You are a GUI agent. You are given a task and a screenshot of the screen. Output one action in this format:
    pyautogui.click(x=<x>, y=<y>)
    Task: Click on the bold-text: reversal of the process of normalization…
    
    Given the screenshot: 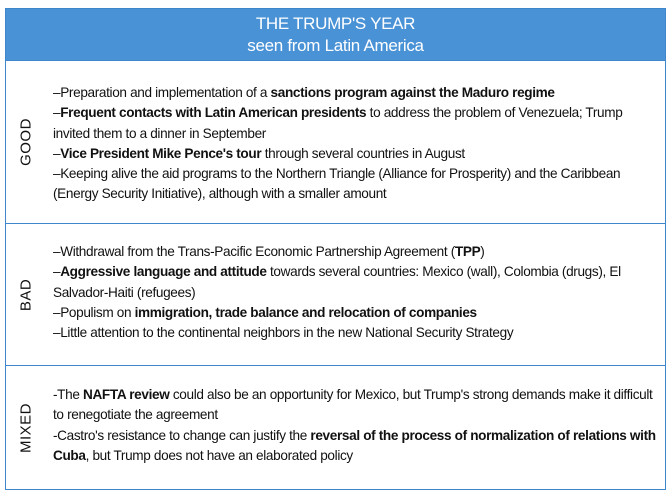 What is the action you would take?
    pyautogui.click(x=354, y=445)
    